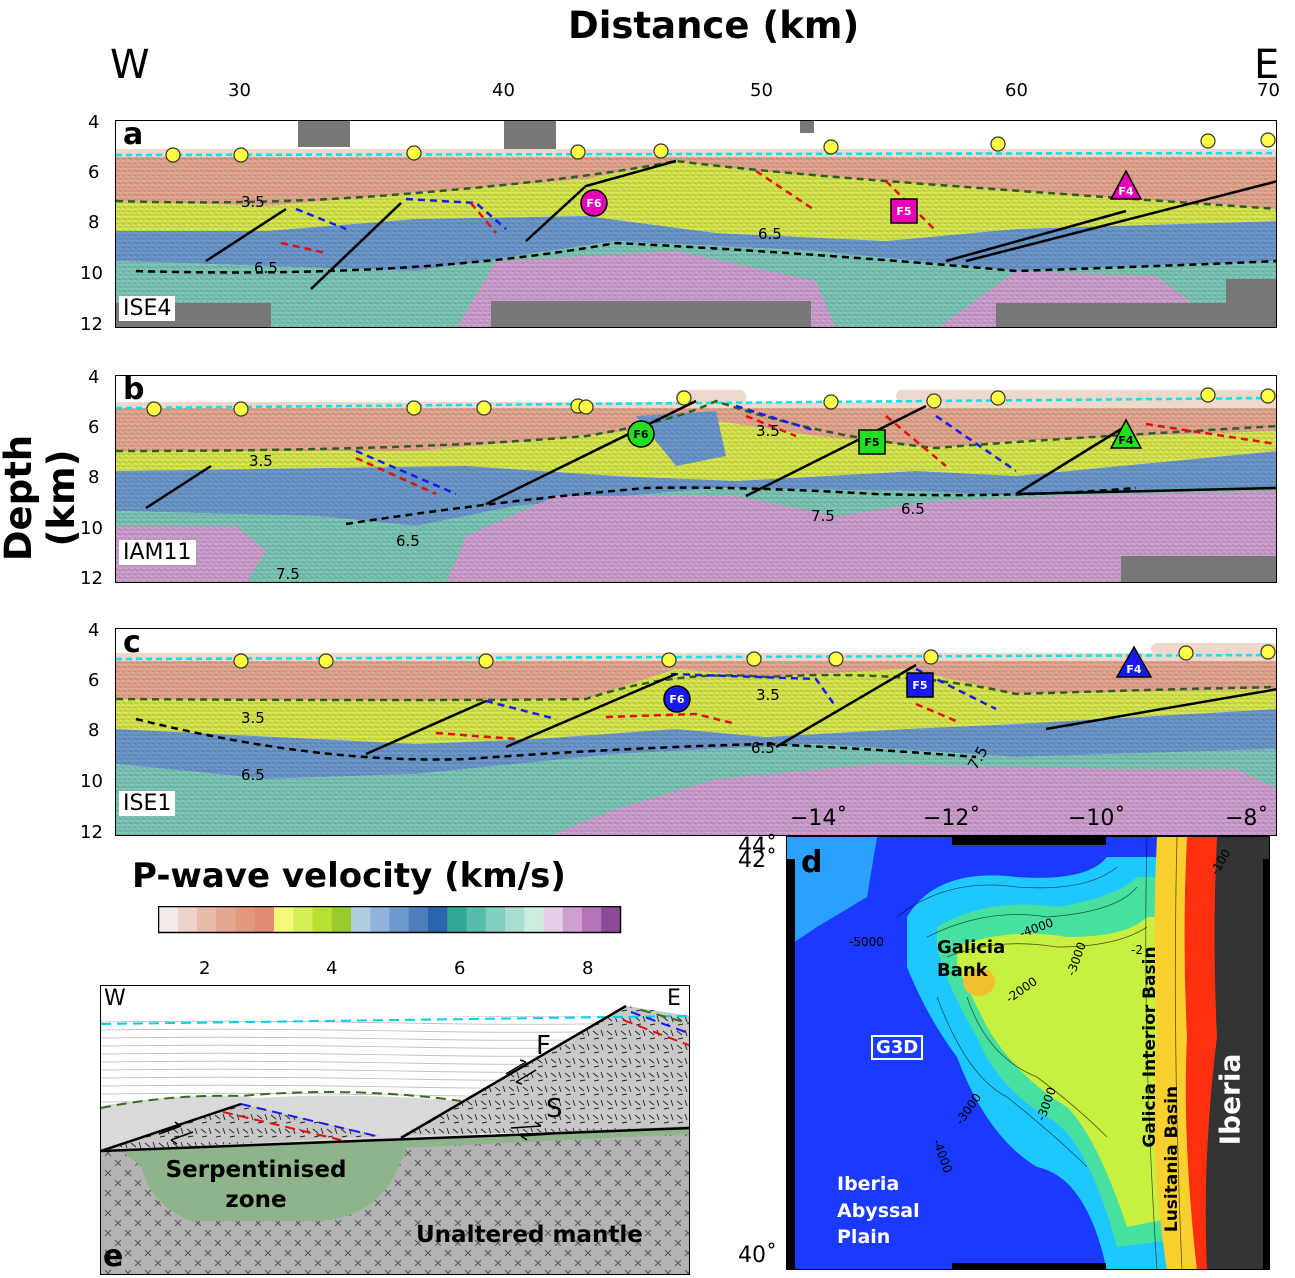 This screenshot has width=1295, height=1278. What do you see at coordinates (1150, 1047) in the screenshot?
I see `galicia-interior-basin-label: Galicia Interior Basin` at bounding box center [1150, 1047].